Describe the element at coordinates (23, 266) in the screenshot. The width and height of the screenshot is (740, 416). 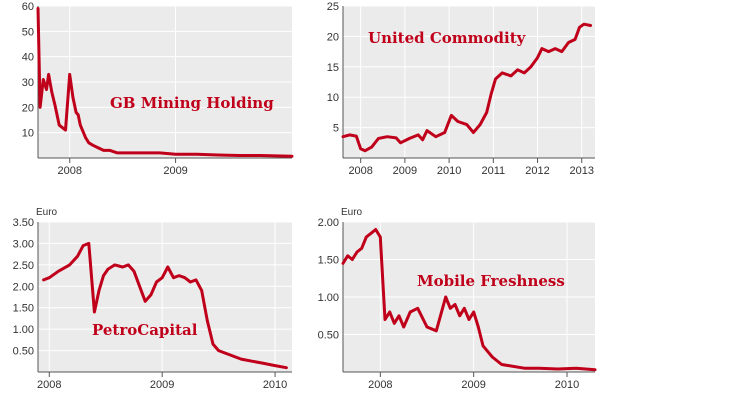
I see `y-tick-label: 2.50` at that location.